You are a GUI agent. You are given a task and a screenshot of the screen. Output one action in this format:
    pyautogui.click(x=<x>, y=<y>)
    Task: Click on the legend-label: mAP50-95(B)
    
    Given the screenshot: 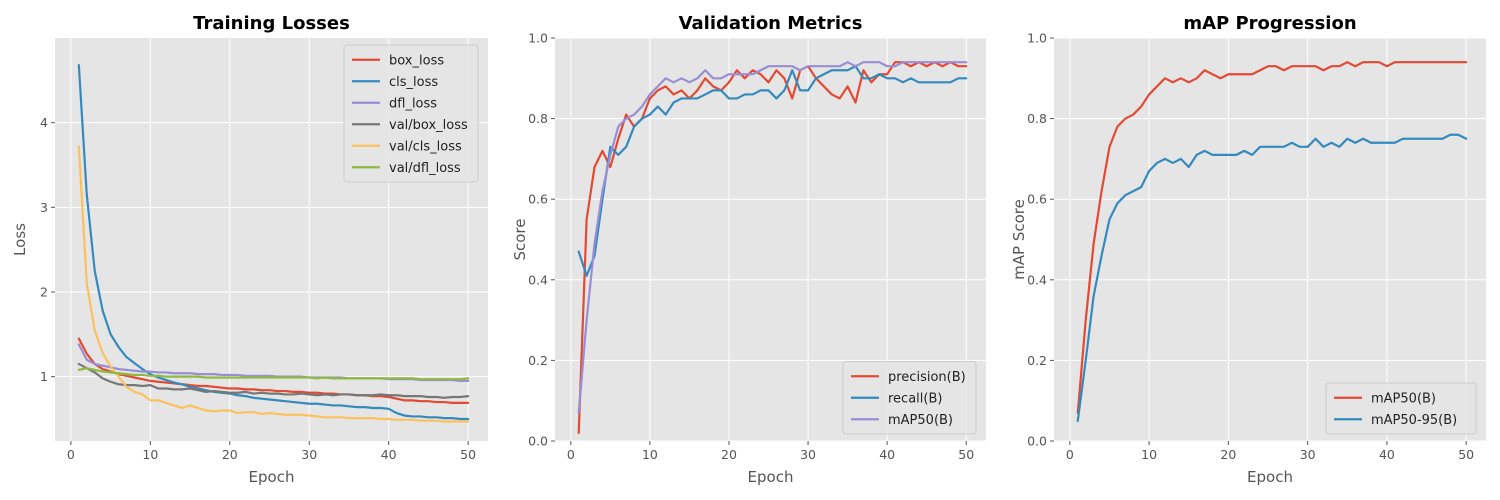 What is the action you would take?
    pyautogui.click(x=1414, y=420)
    